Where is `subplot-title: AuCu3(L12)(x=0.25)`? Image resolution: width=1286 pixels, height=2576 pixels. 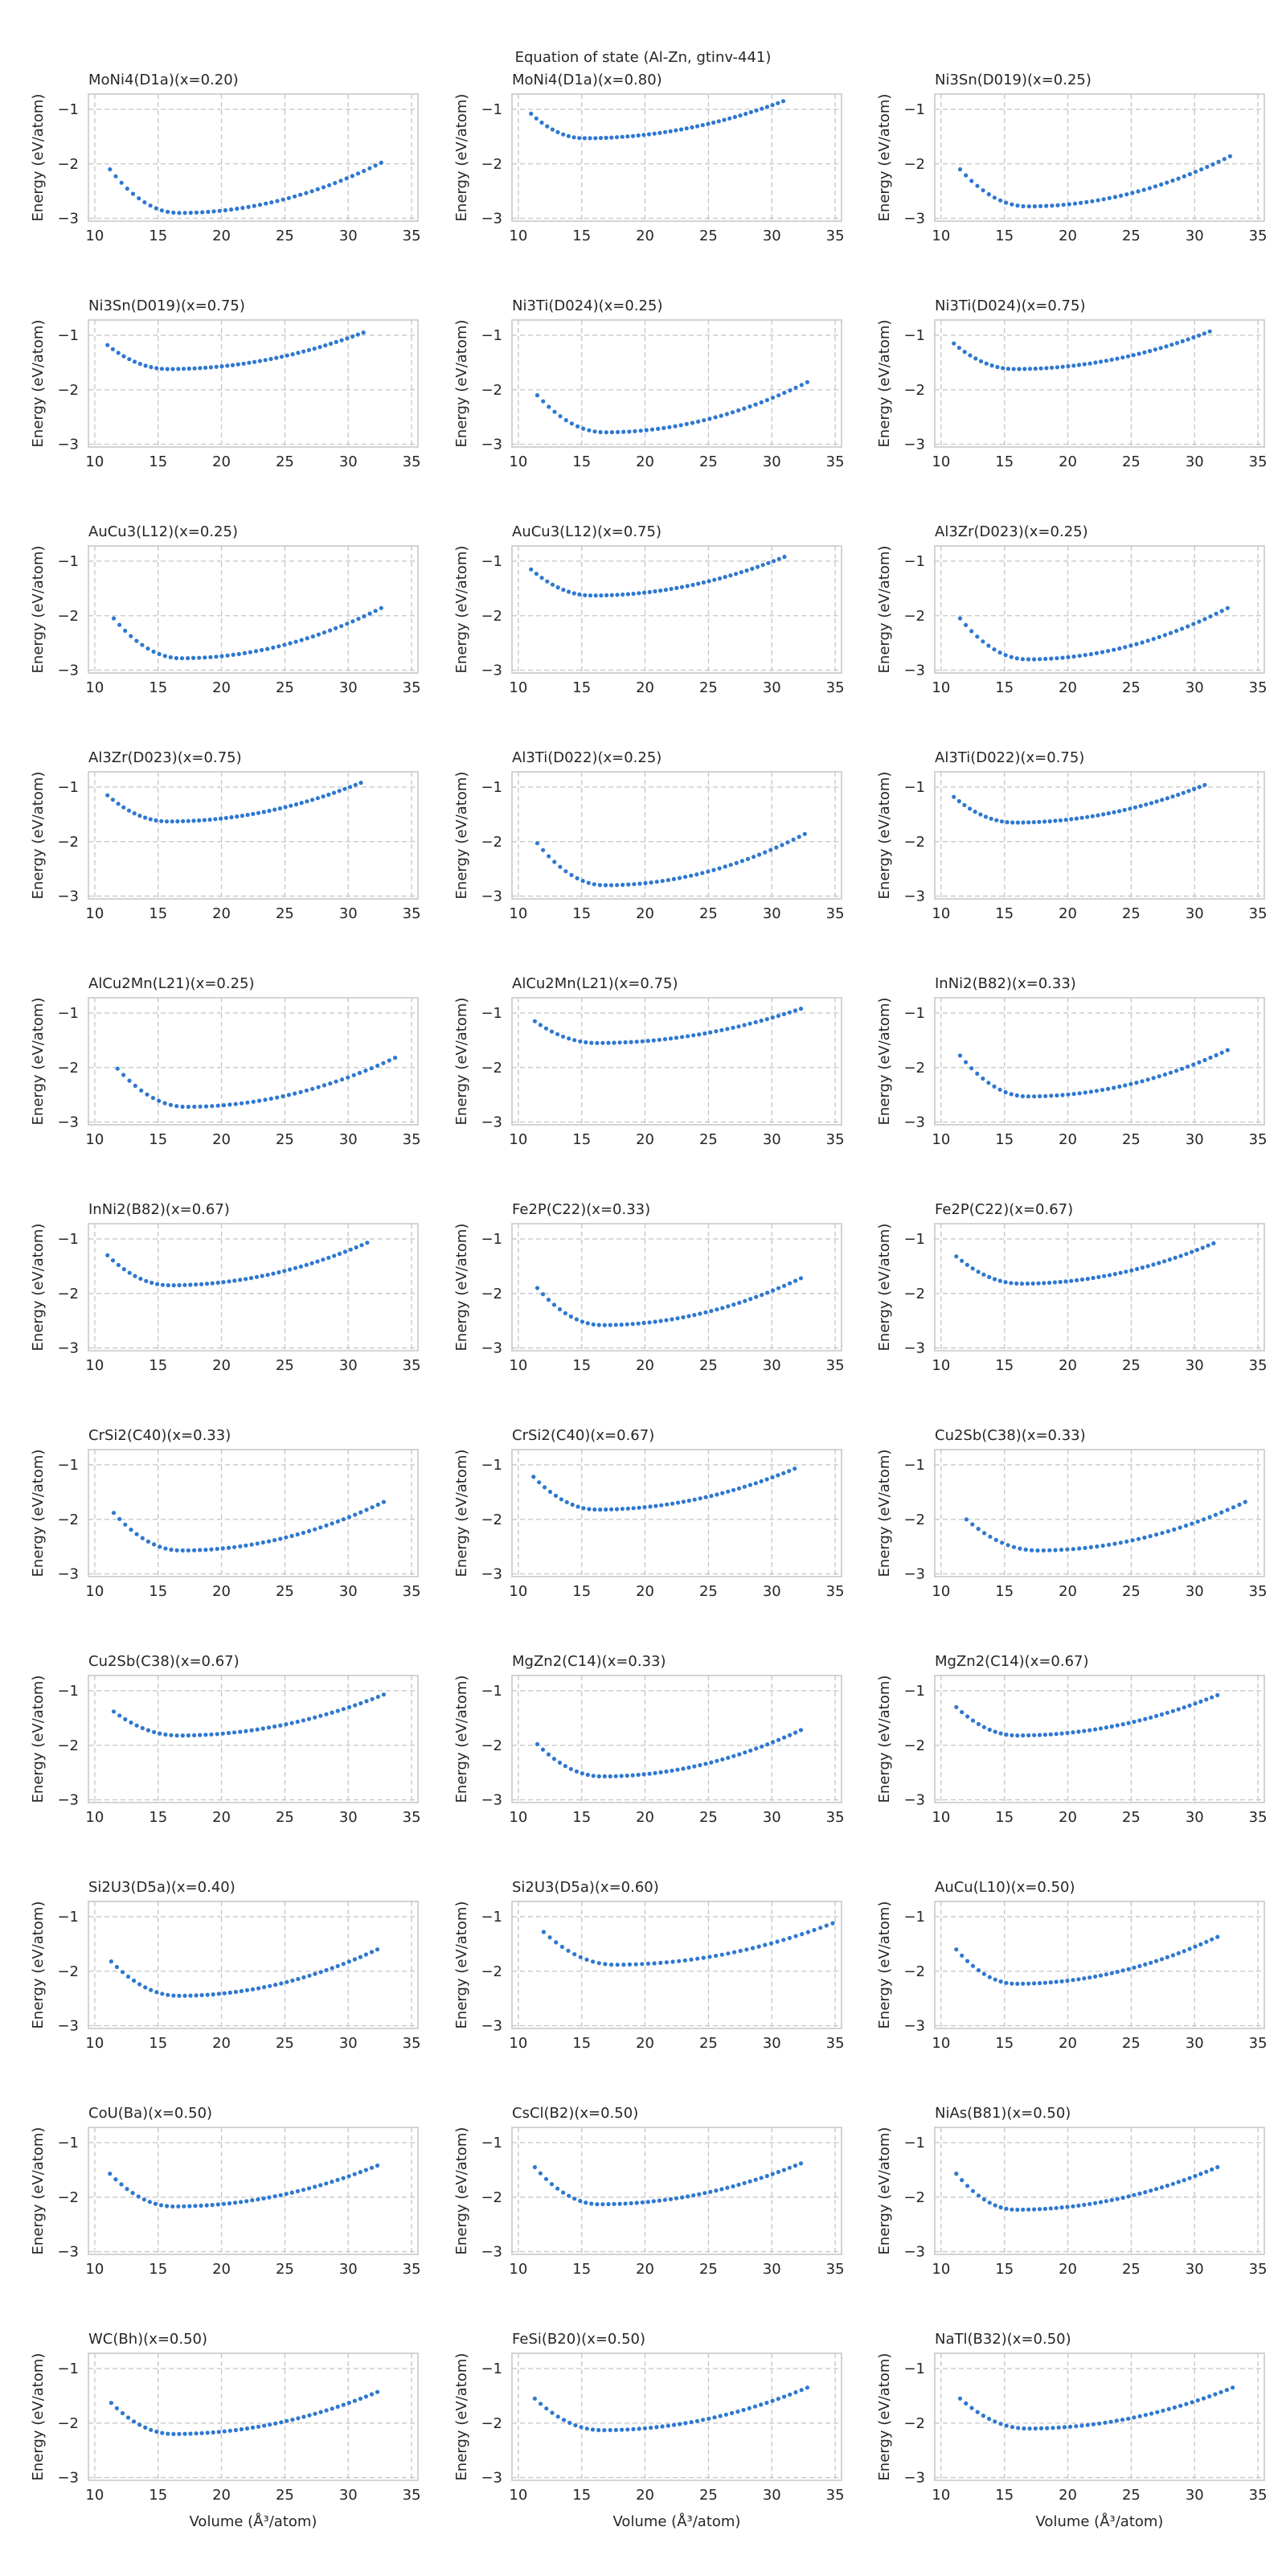
subplot-title: AuCu3(L12)(x=0.25) is located at coordinates (163, 531).